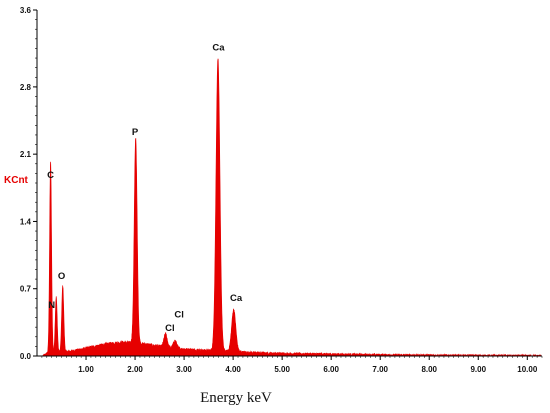  What do you see at coordinates (26, 154) in the screenshot?
I see `y-tick-label: 2.1` at bounding box center [26, 154].